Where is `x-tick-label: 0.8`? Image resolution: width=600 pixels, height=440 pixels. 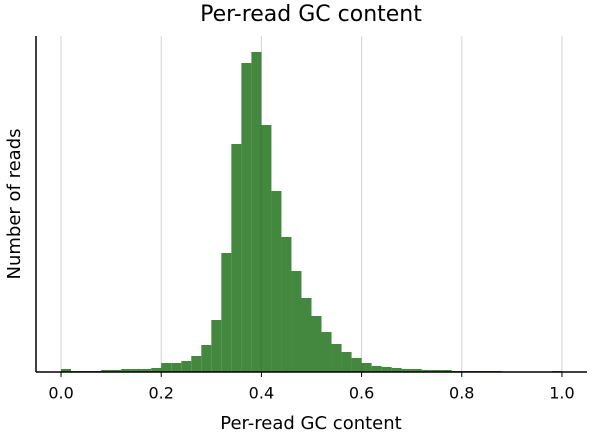 x-tick-label: 0.8 is located at coordinates (461, 393).